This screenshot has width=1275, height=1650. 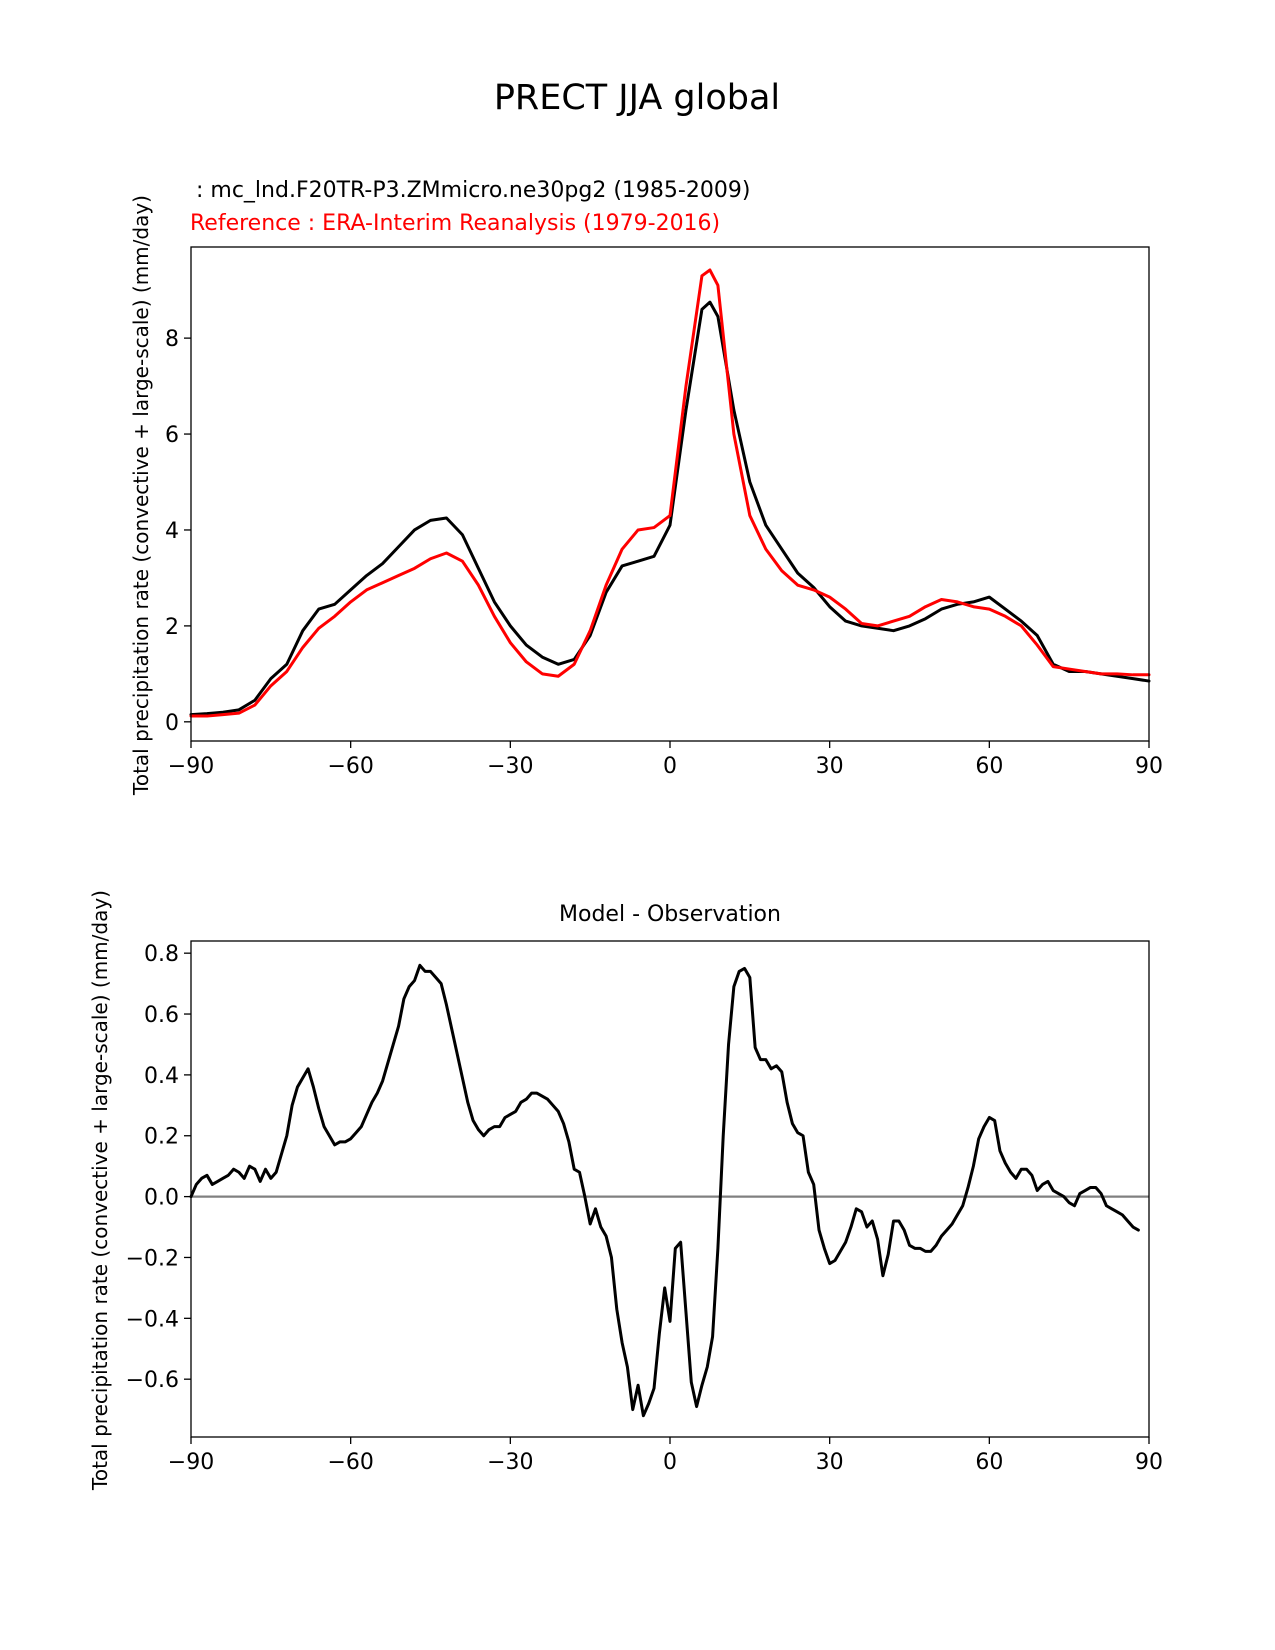 I want to click on bottom-xtick-label: 90, so click(x=1149, y=1462).